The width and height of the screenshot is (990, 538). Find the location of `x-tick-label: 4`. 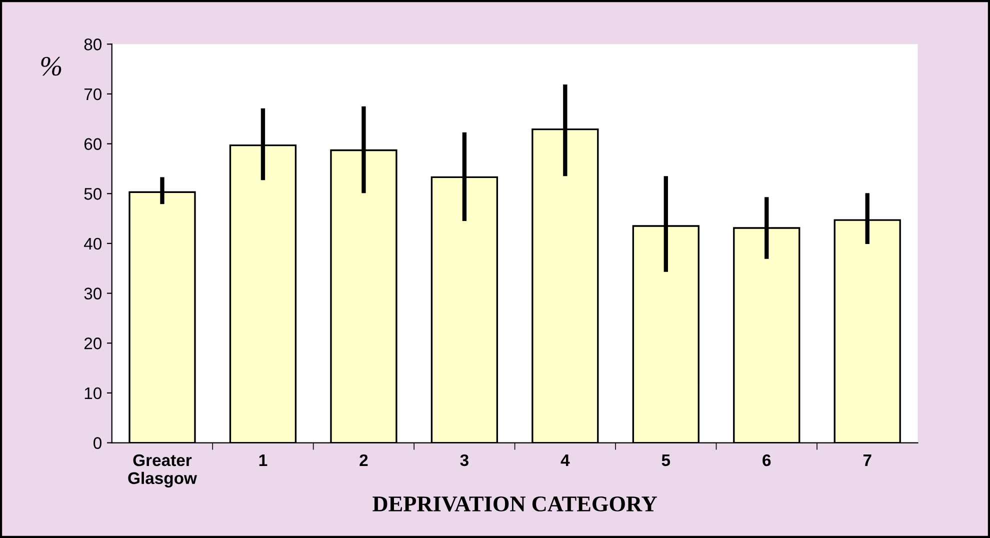

x-tick-label: 4 is located at coordinates (565, 460).